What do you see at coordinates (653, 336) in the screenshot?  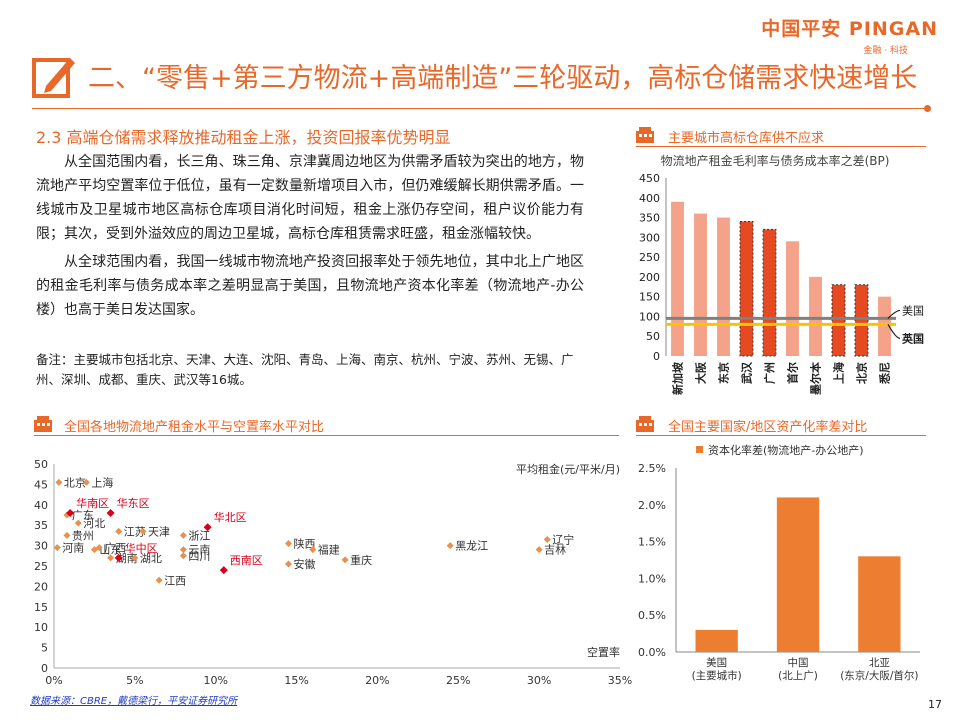 I see `y-tick-label: 50` at bounding box center [653, 336].